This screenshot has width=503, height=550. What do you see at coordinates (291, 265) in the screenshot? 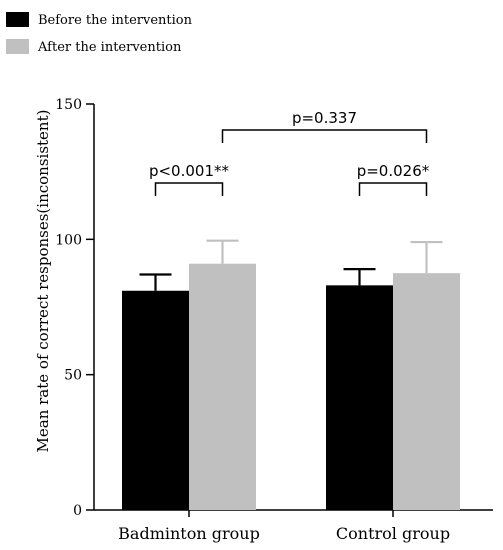
I see `error-bars` at bounding box center [291, 265].